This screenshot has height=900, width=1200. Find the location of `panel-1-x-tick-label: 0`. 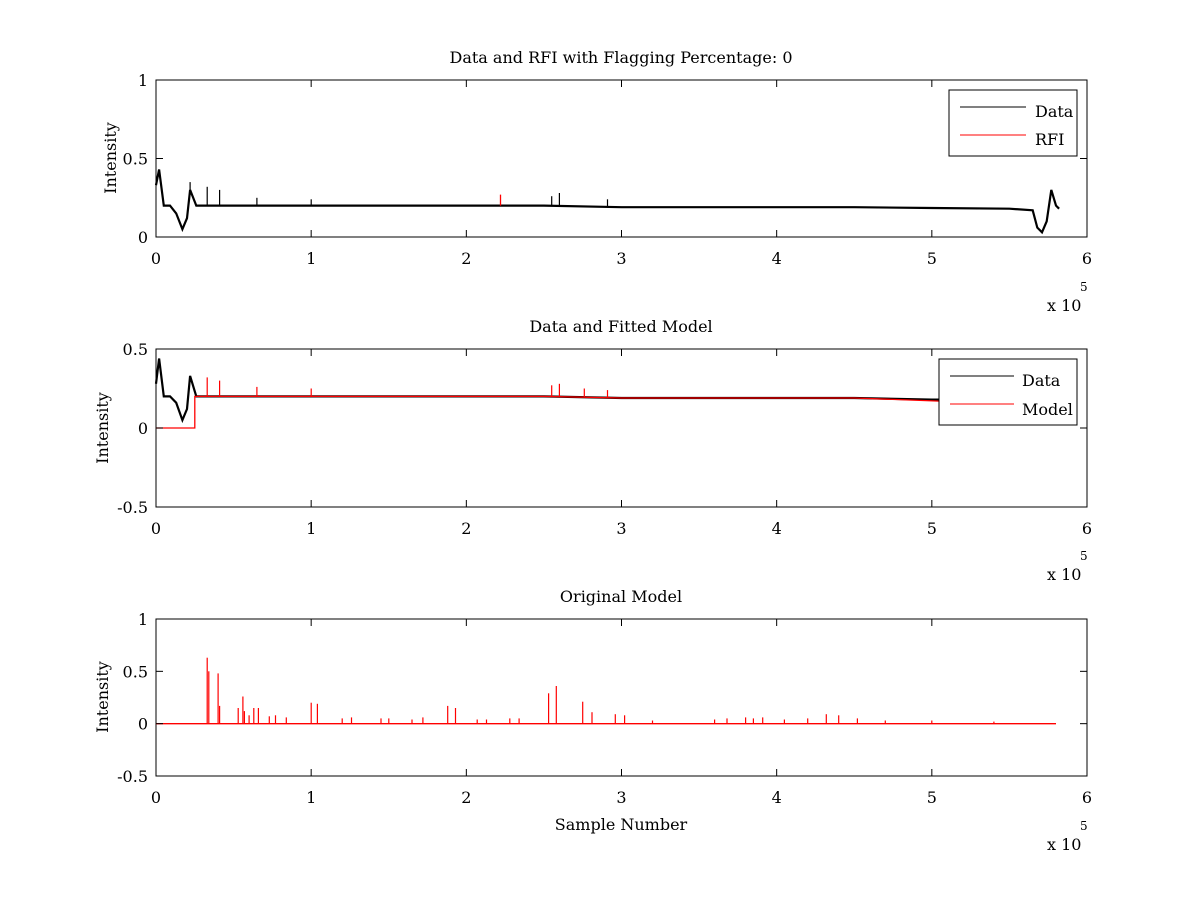

panel-1-x-tick-label: 0 is located at coordinates (156, 258).